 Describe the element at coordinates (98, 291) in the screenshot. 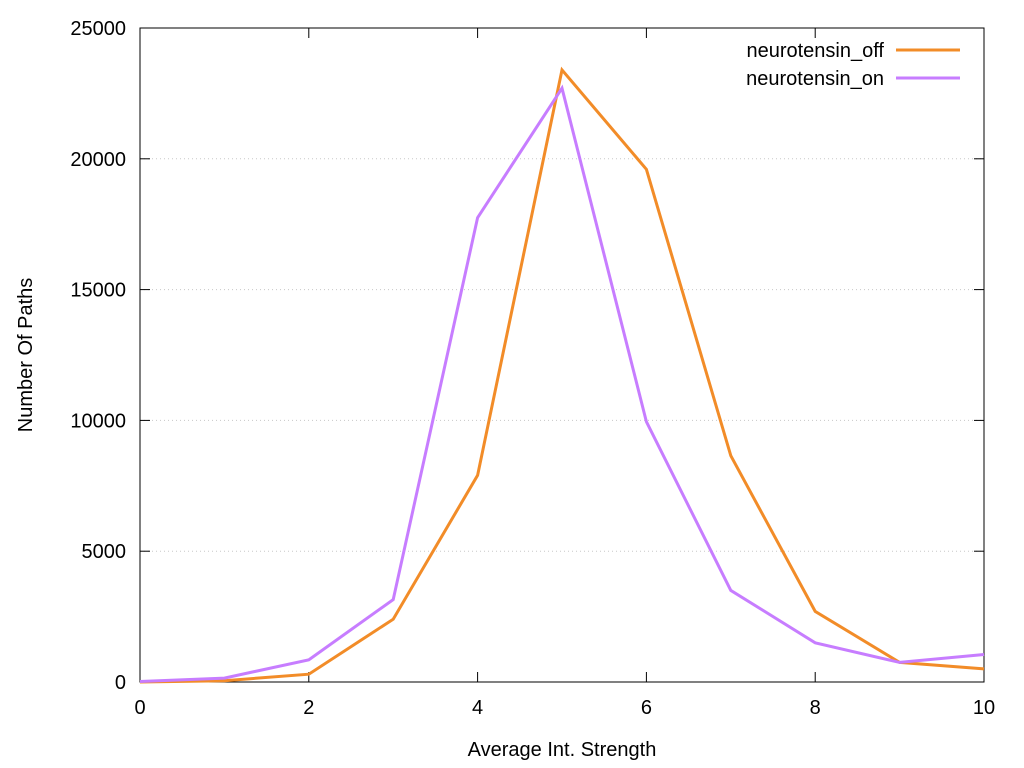

I see `y-tick-label: 15000` at that location.